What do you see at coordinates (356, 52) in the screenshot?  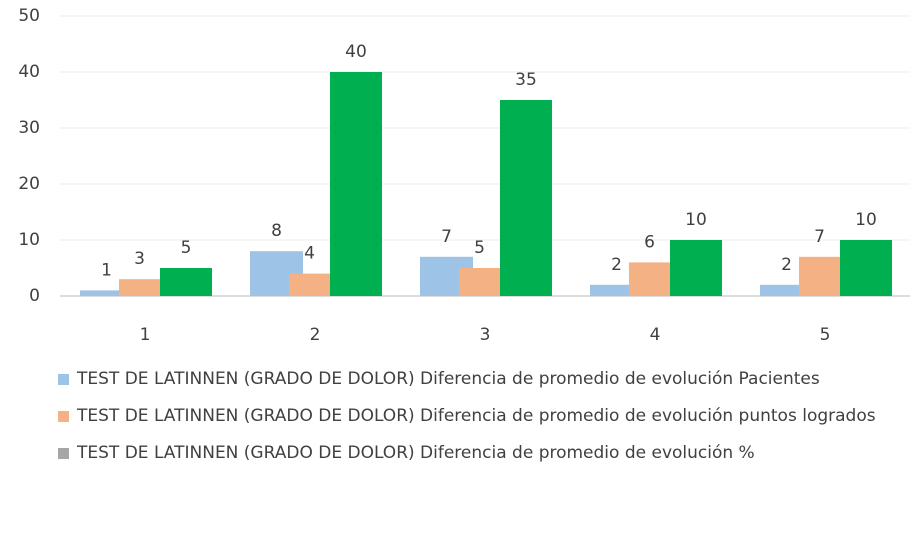 I see `data-label: 40` at bounding box center [356, 52].